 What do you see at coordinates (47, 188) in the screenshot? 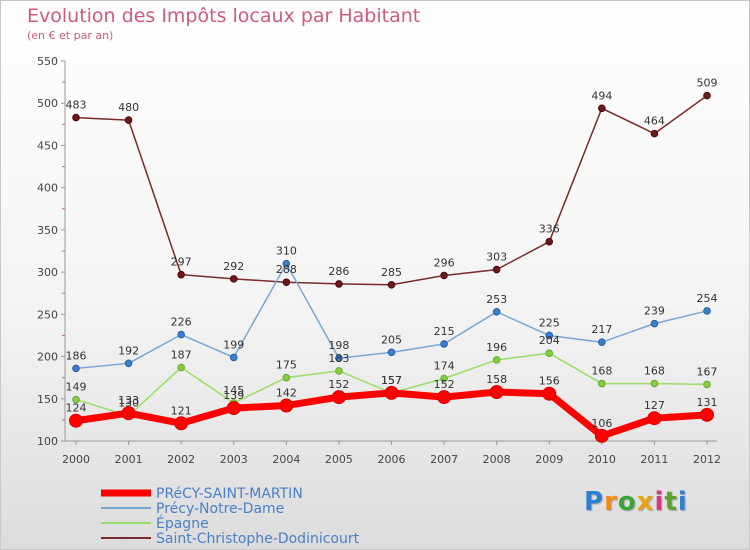
I see `y-tick-label: 400` at bounding box center [47, 188].